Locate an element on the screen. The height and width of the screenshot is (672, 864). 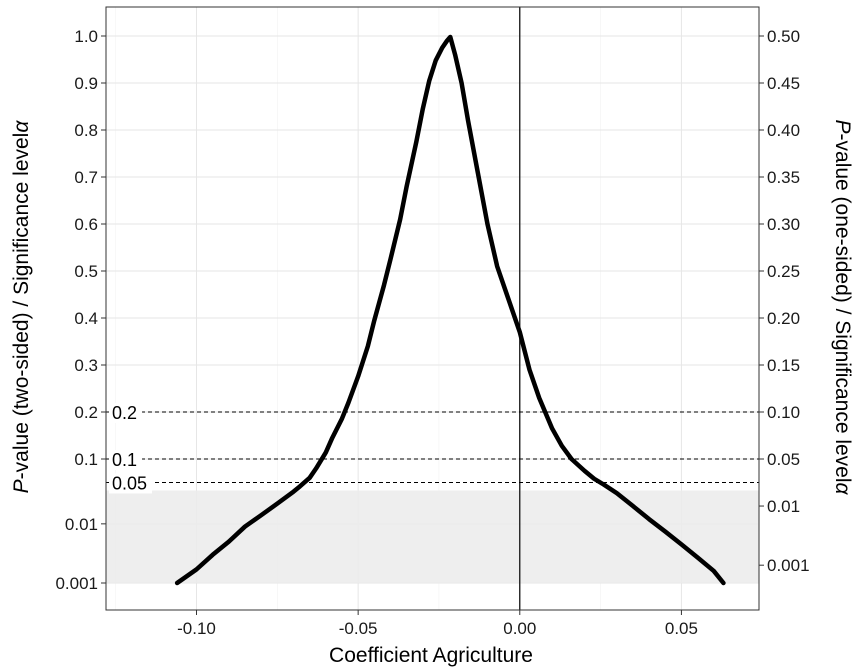
left-y-axis: 1.0 0.9 0.8 0.7 0.6 0.5 0.4 0.3 0.2 0.1 0.01 0.001 is located at coordinates (80, 310).